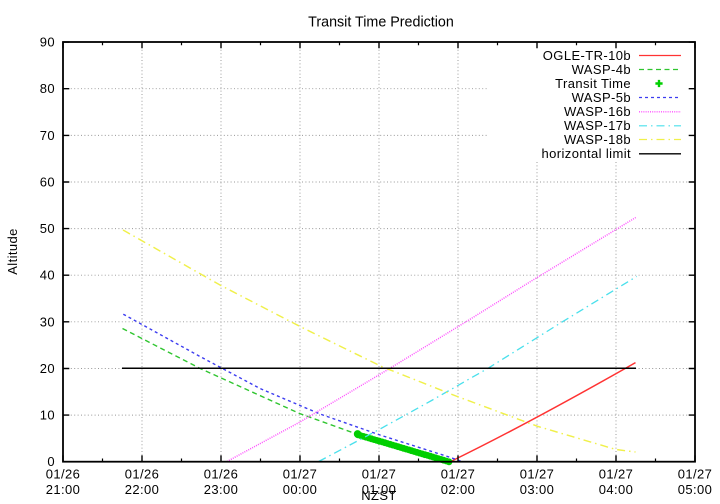  Describe the element at coordinates (47, 182) in the screenshot. I see `svg-text: 60` at that location.